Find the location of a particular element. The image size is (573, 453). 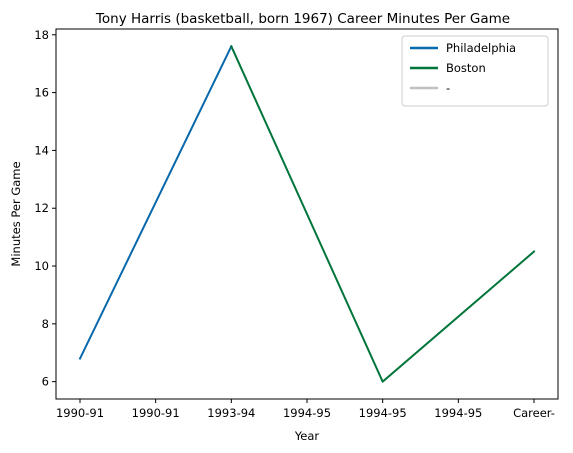

legend-label: - is located at coordinates (448, 88).